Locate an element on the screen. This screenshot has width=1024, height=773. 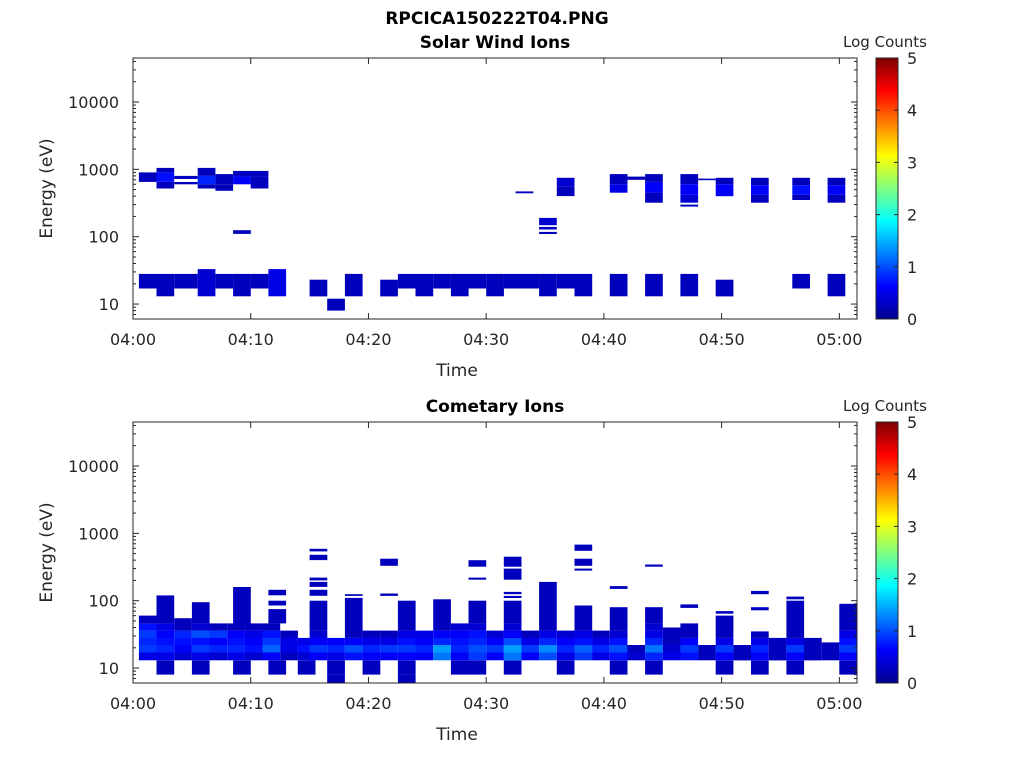
x-tick-label: 05:00 is located at coordinates (839, 339).